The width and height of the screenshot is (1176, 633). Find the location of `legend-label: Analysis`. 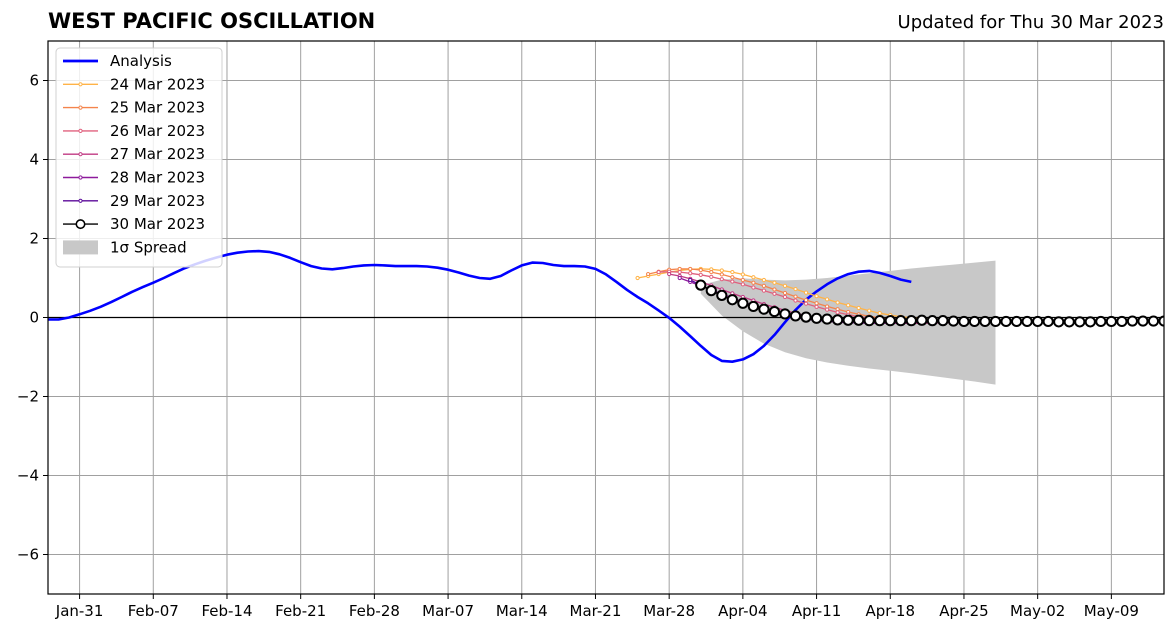

legend-label: Analysis is located at coordinates (141, 61).